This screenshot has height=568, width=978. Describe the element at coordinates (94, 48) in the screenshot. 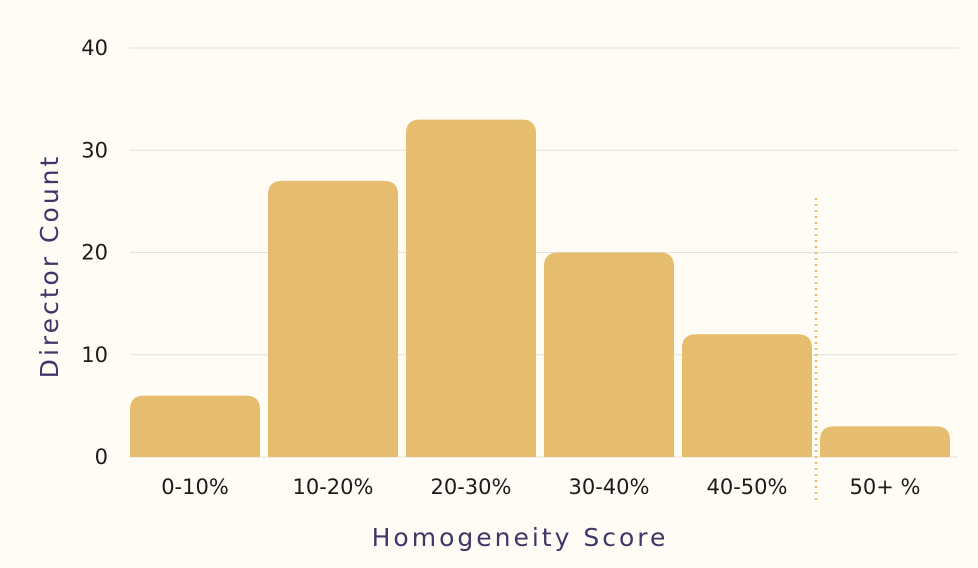

I see `y-tick-label: 40` at that location.